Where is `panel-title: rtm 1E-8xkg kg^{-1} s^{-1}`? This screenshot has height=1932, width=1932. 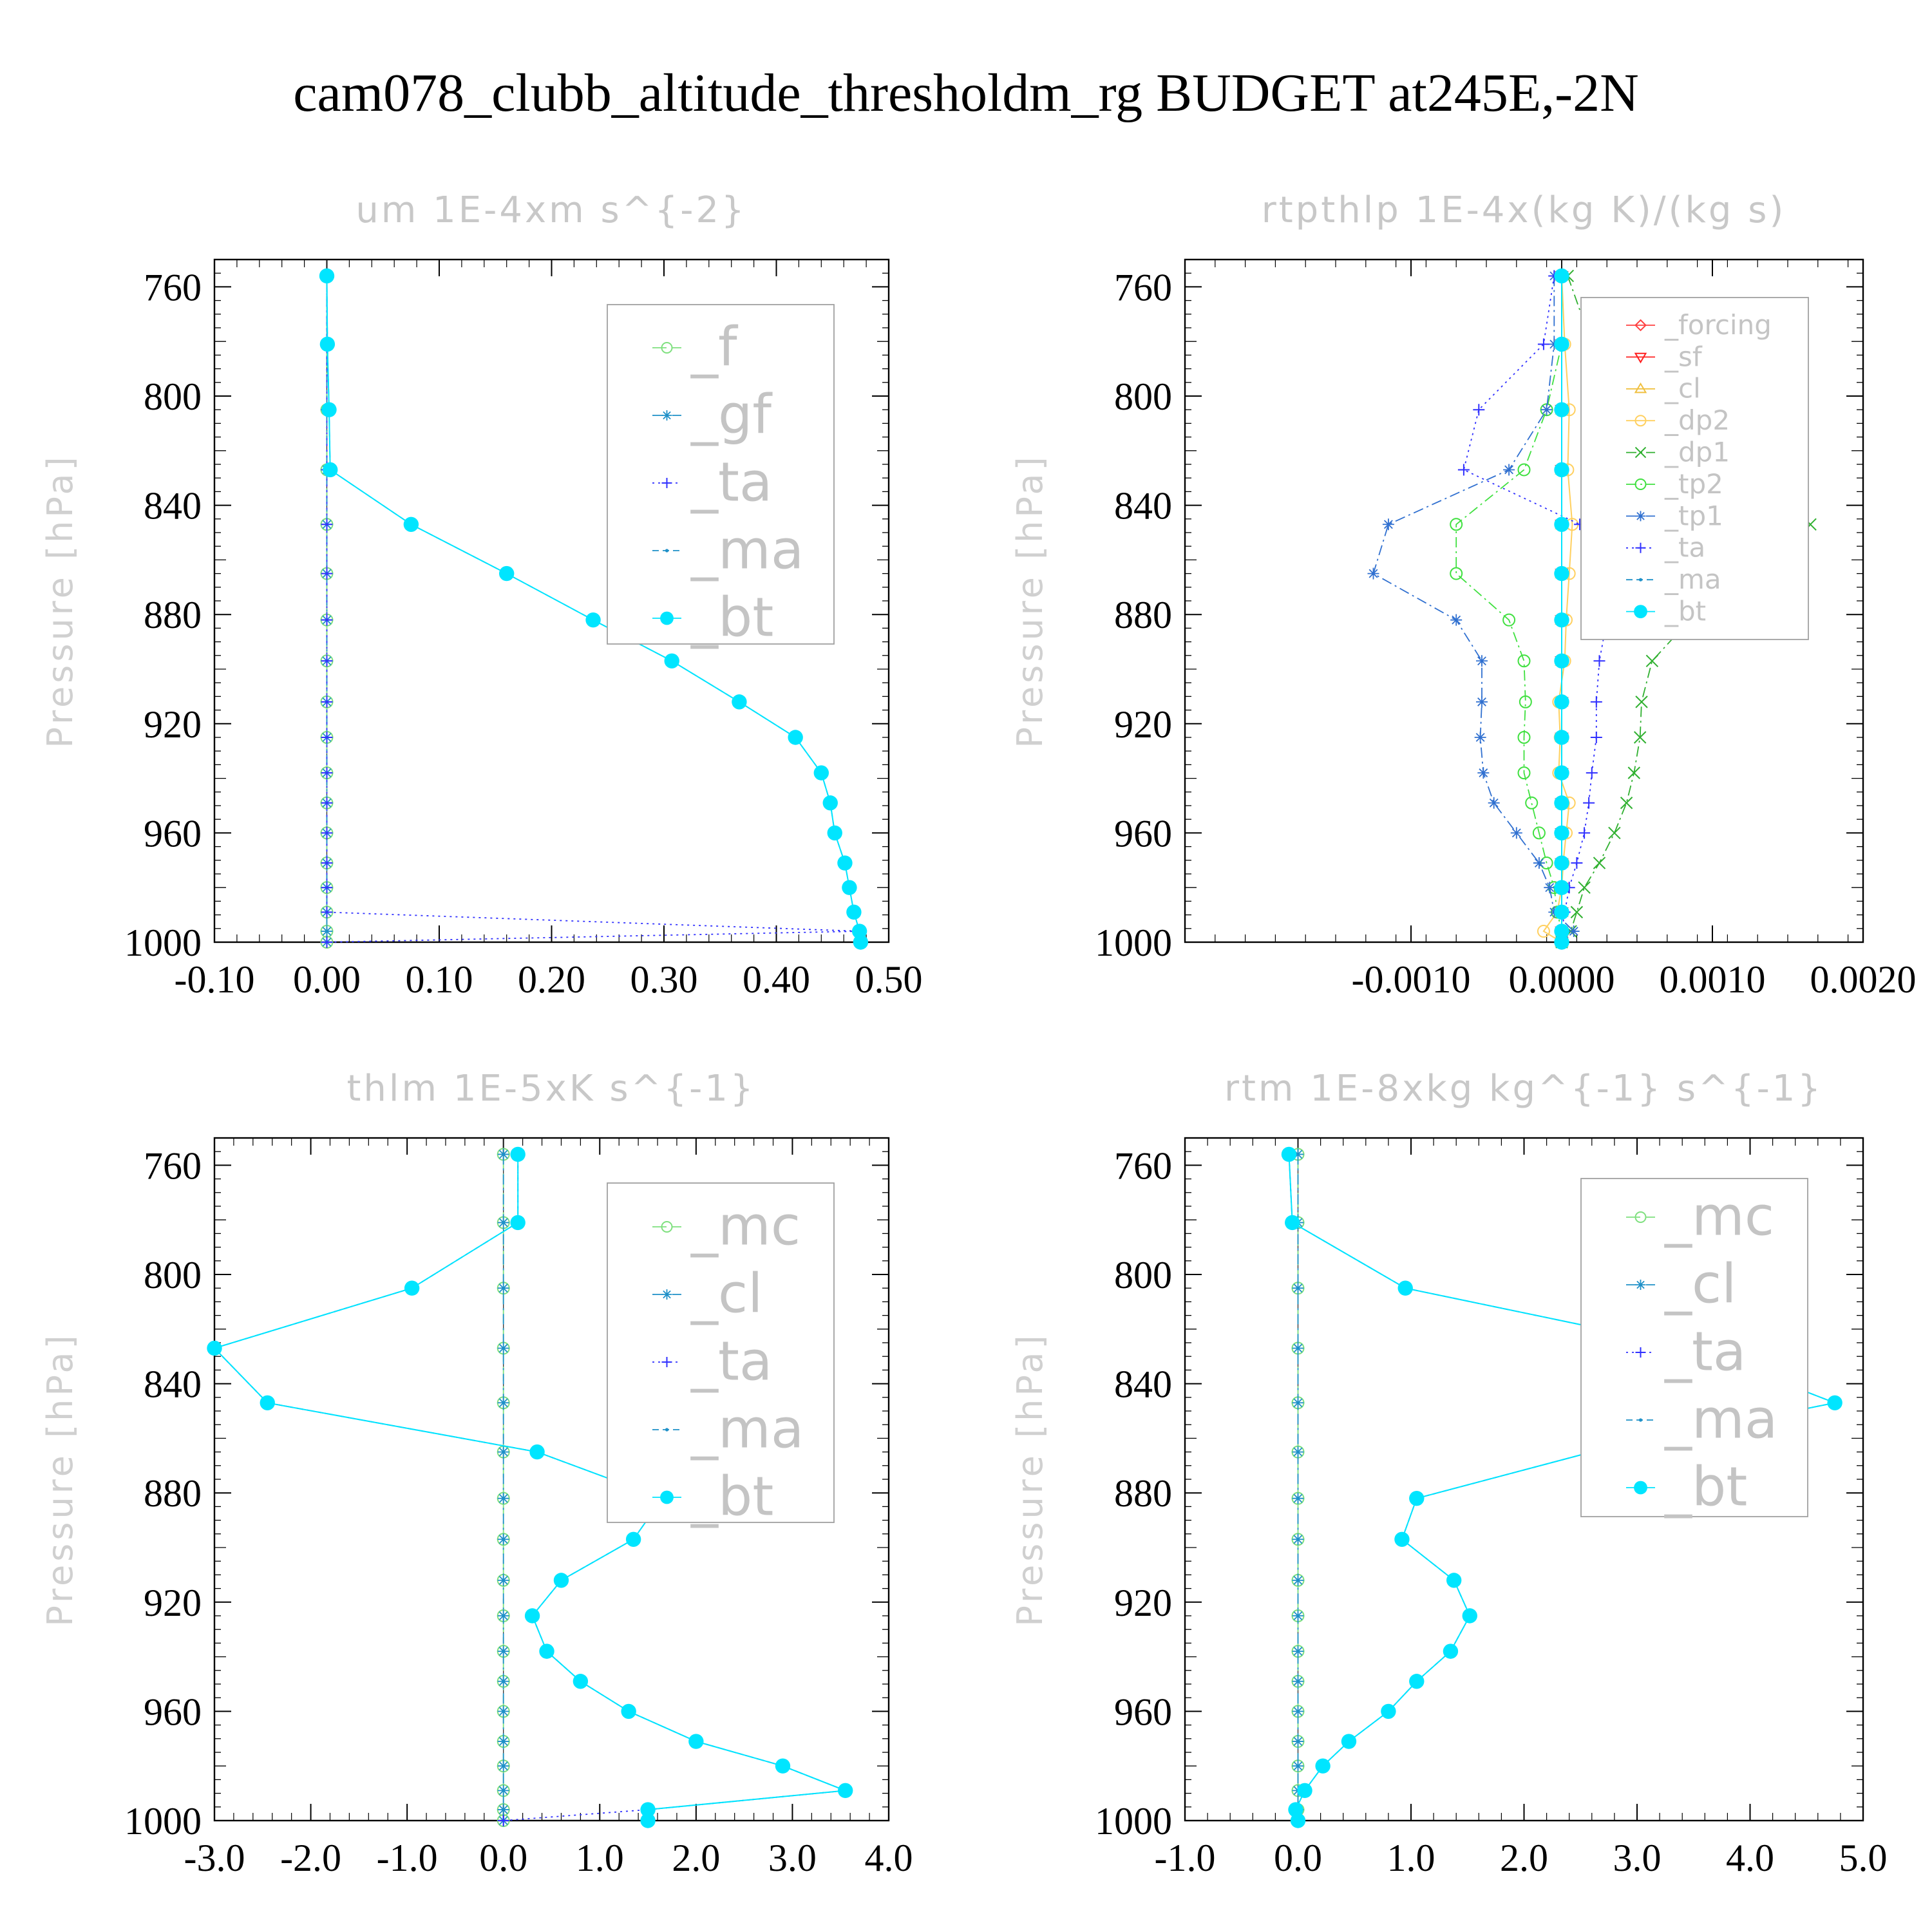 panel-title: rtm 1E-8xkg kg^{-1} s^{-1} is located at coordinates (1523, 1089).